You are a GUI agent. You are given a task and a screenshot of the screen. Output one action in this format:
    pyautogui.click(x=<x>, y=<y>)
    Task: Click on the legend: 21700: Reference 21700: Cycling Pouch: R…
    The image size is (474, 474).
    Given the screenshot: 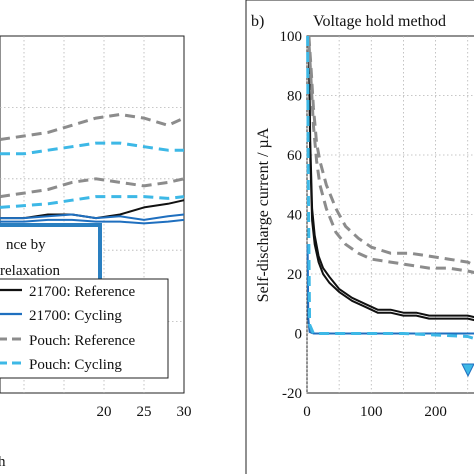 What is the action you would take?
    pyautogui.click(x=84, y=328)
    